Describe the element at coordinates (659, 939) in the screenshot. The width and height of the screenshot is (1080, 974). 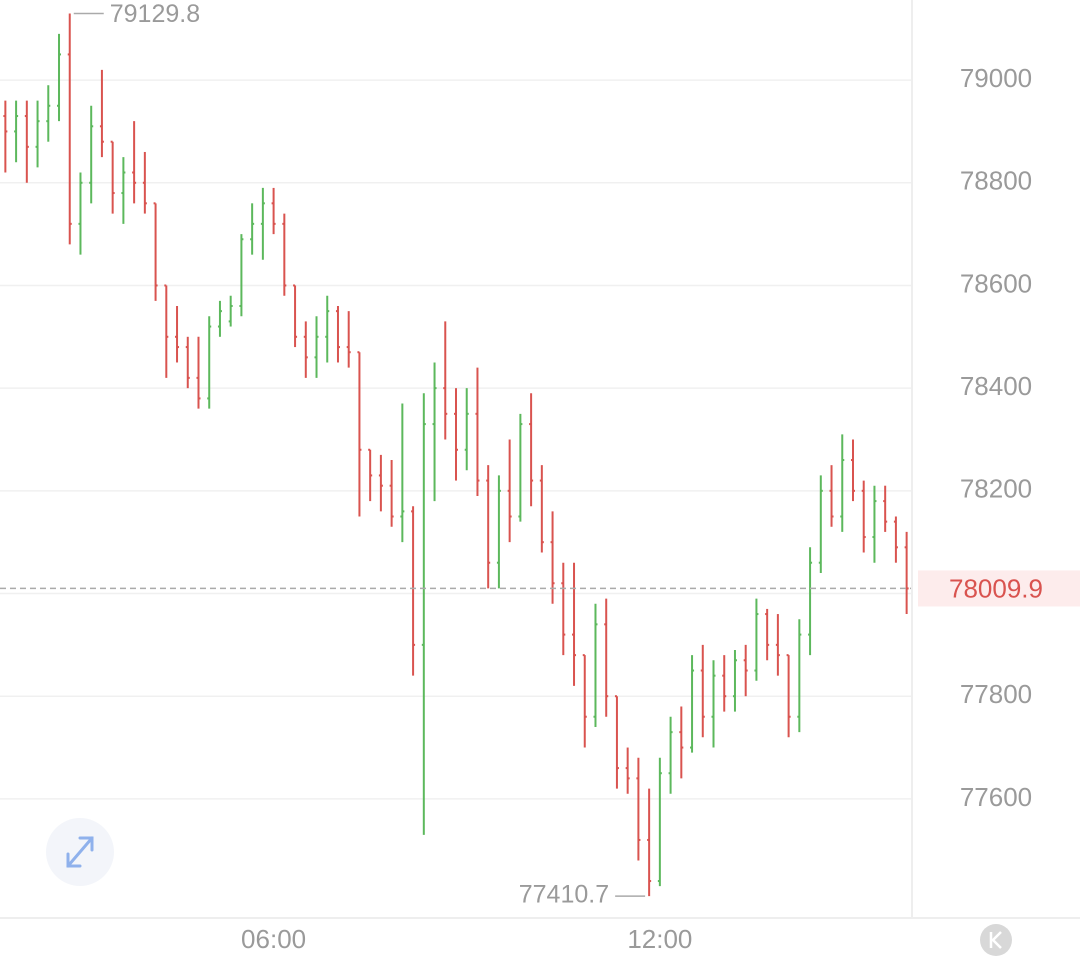
I see `x-tick-label: 12:00` at that location.